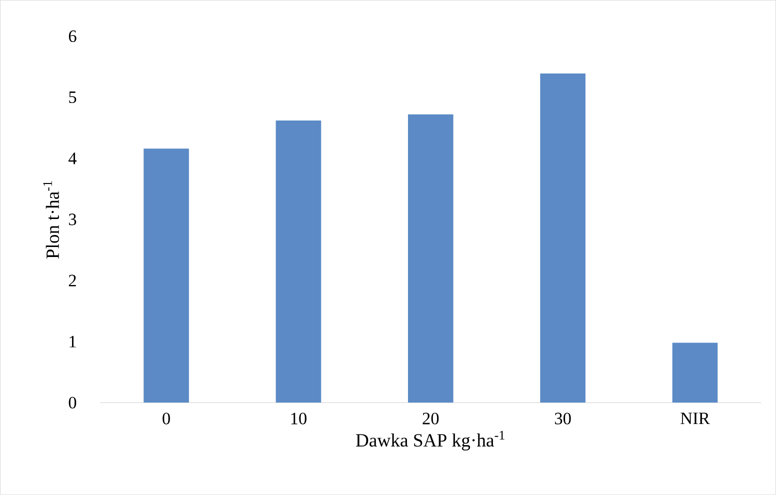 The width and height of the screenshot is (776, 495). I want to click on x-axis-title: Dawka SAP kg·ha$^{-1}$, so click(430, 440).